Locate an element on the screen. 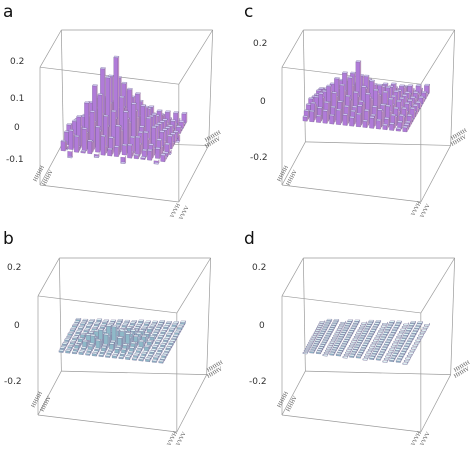  panel-letter-d: d is located at coordinates (249, 239).